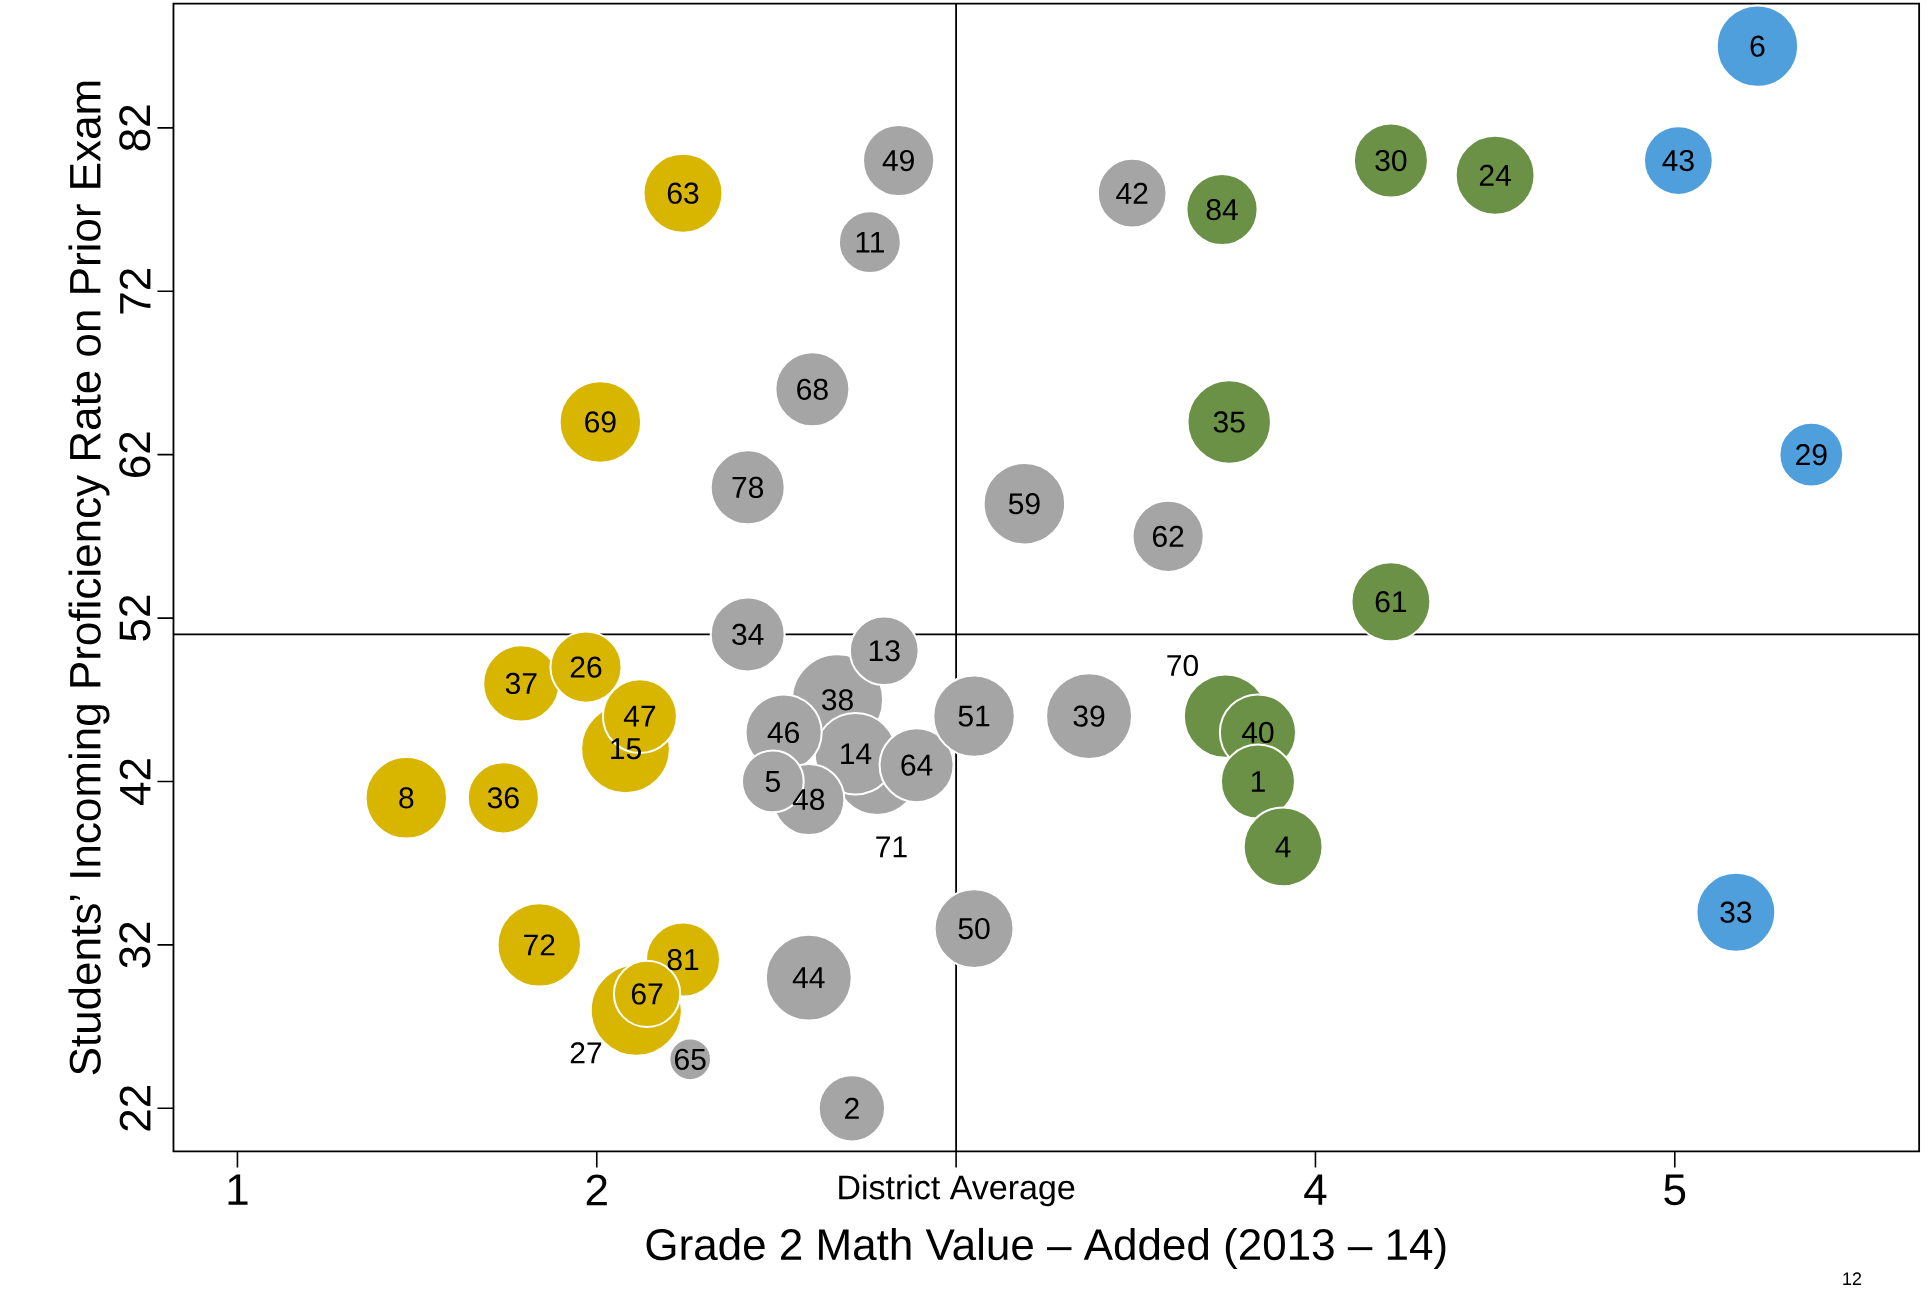  Describe the element at coordinates (783, 732) in the screenshot. I see `annotation: 46` at that location.